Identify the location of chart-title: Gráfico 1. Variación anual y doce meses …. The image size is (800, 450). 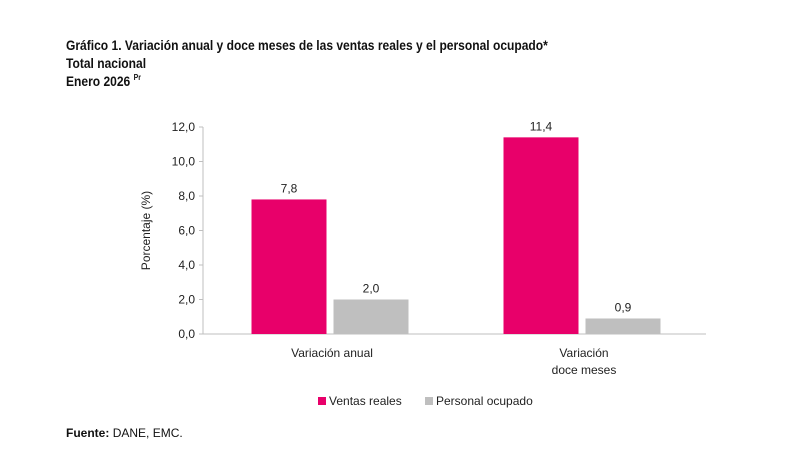
(307, 45).